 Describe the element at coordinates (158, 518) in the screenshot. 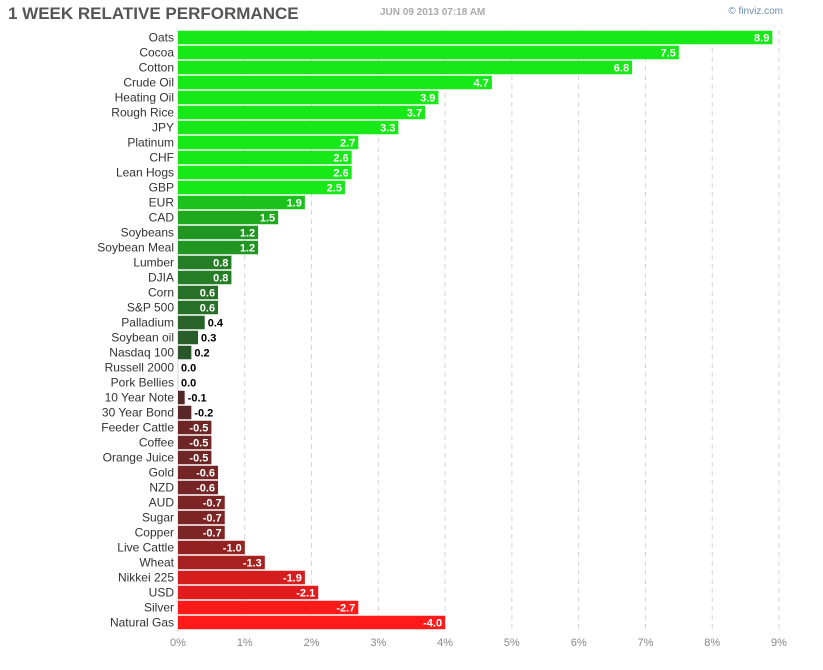

I see `category-label: Sugar` at that location.